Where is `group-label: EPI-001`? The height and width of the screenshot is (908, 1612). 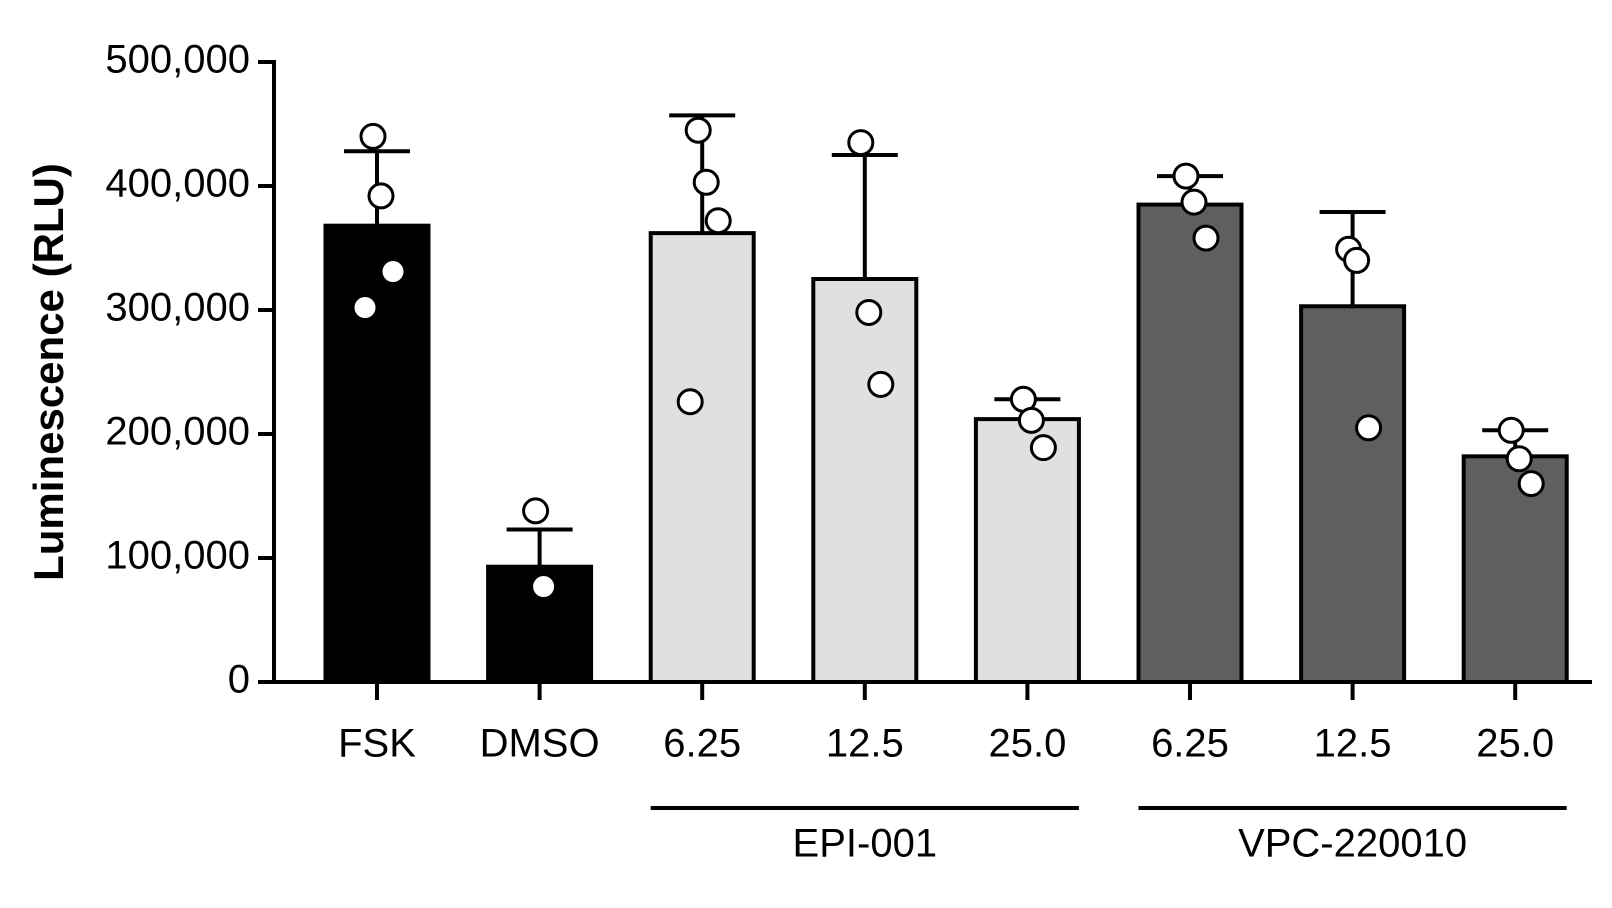 group-label: EPI-001 is located at coordinates (865, 844).